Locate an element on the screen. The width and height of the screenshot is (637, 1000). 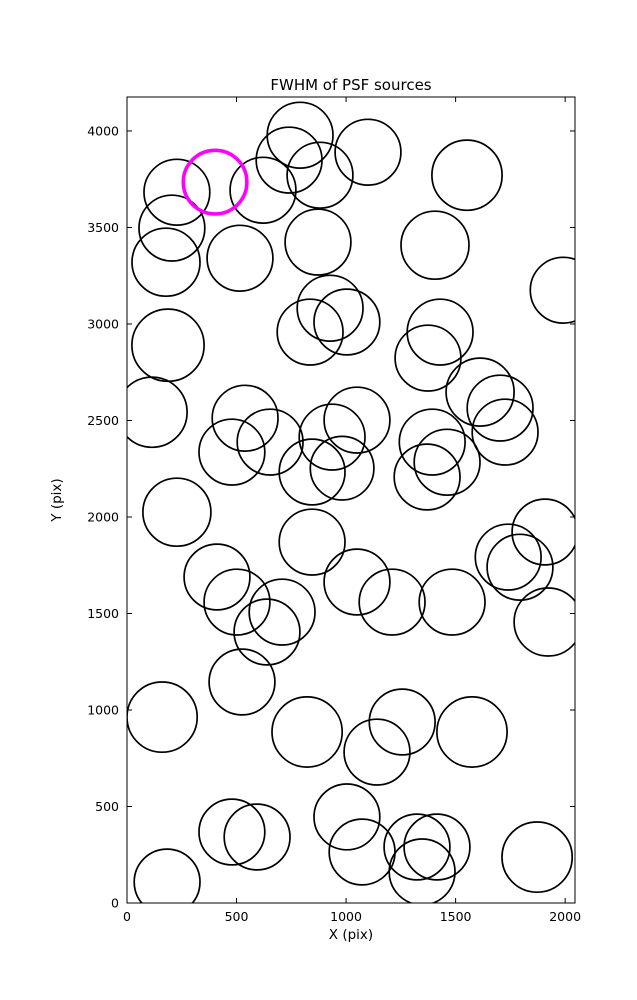
y-tick-label: 4000 is located at coordinates (103, 130).